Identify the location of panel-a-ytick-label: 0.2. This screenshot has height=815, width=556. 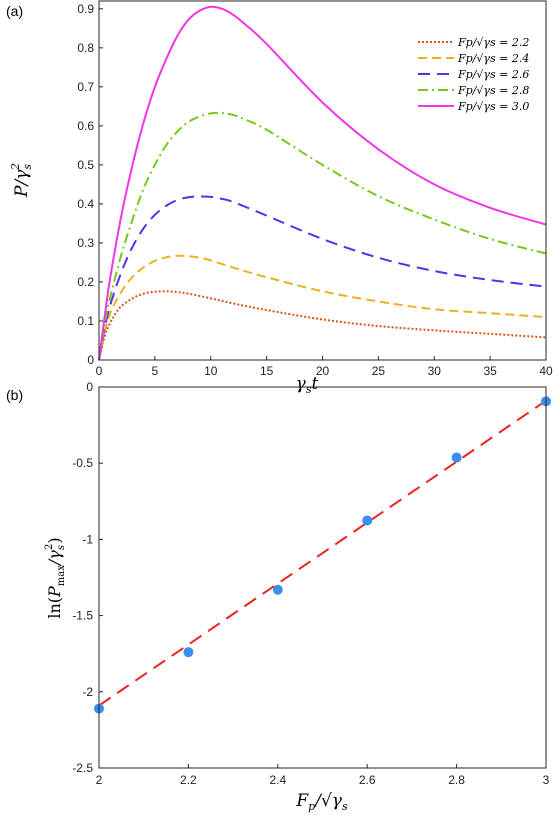
(85, 282).